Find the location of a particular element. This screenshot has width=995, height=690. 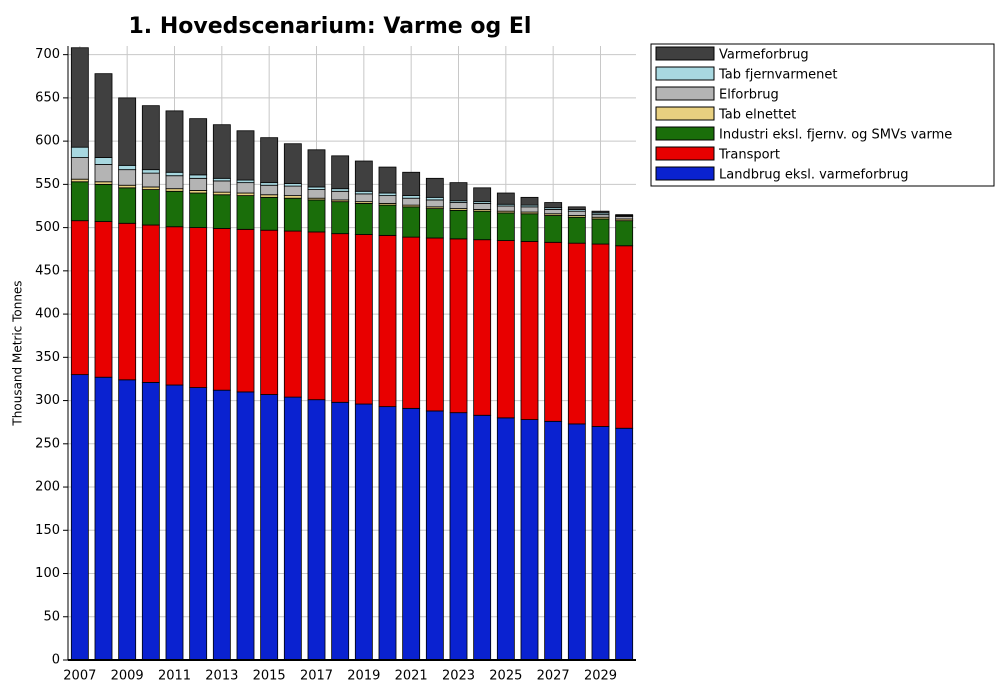

x-tick-label: 2009 is located at coordinates (127, 676).